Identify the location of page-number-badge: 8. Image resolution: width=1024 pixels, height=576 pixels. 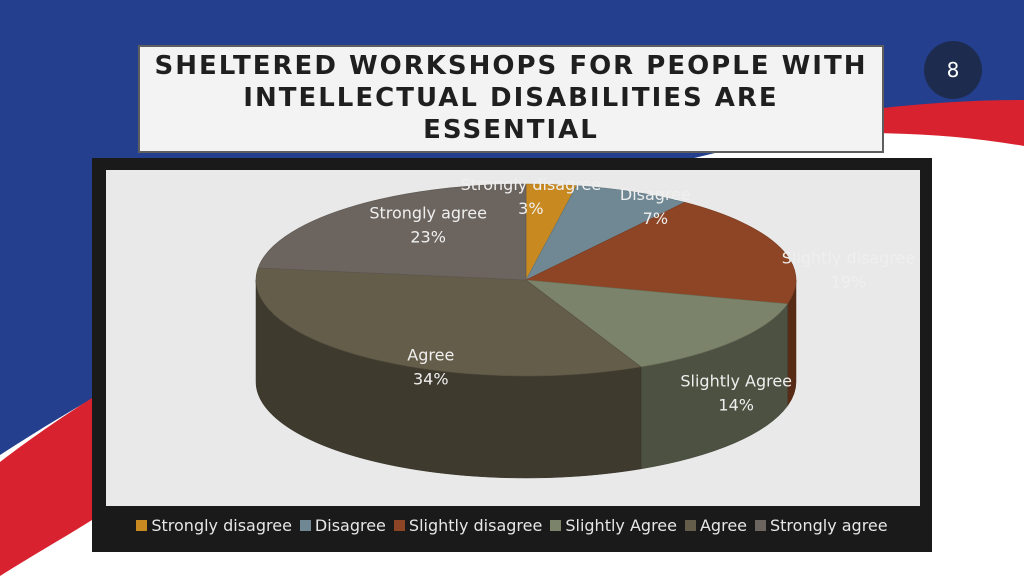
(953, 70).